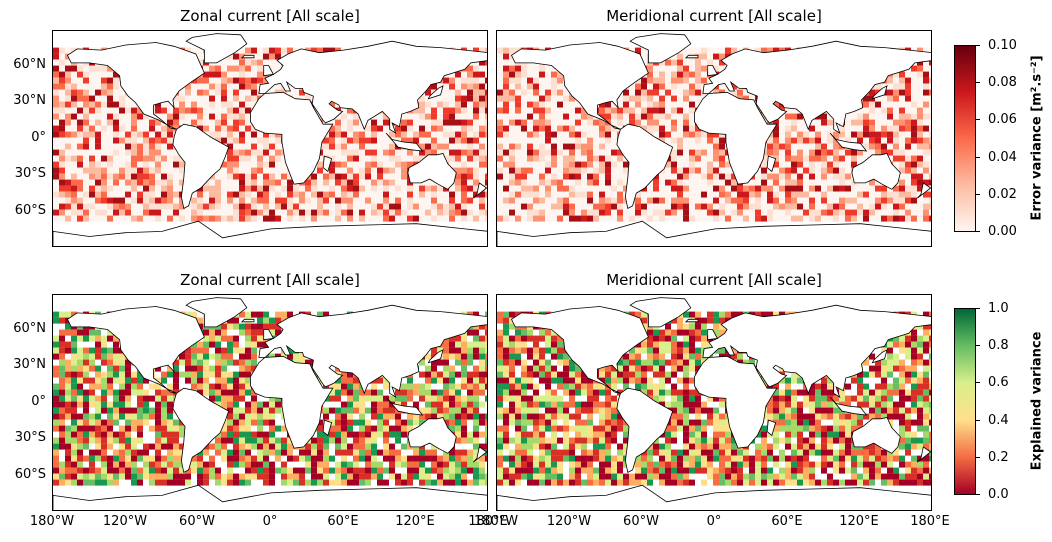 This screenshot has height=542, width=1052. What do you see at coordinates (1002, 157) in the screenshot?
I see `colorbar-error-tick: 0.04` at bounding box center [1002, 157].